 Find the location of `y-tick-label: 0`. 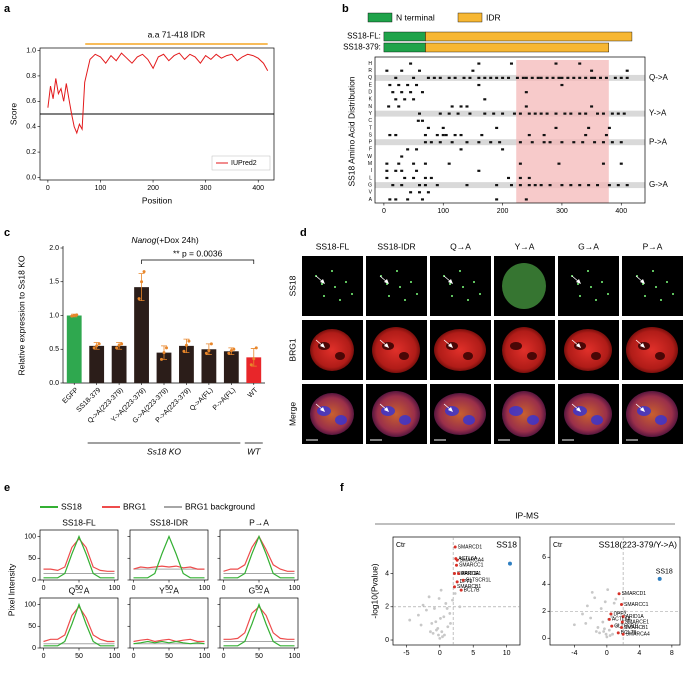

y-tick-label: 0 is located at coordinates (387, 640).